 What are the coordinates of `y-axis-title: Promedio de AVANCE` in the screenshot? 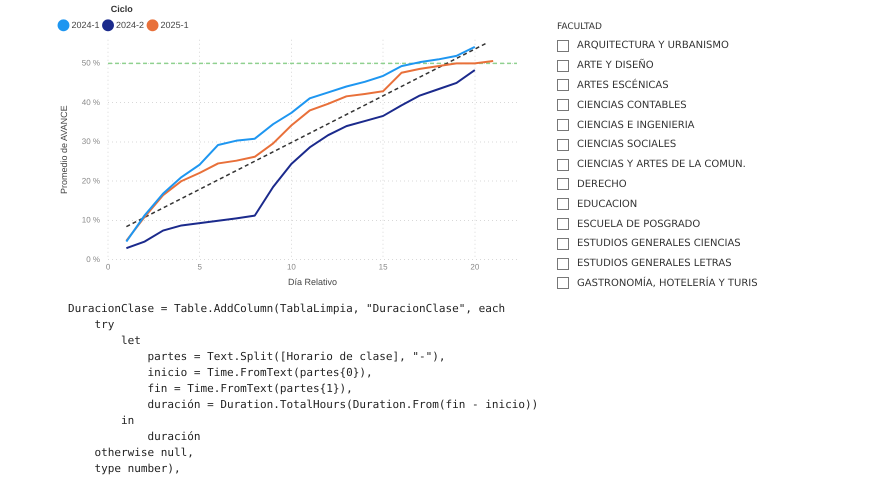 It's located at (63, 149).